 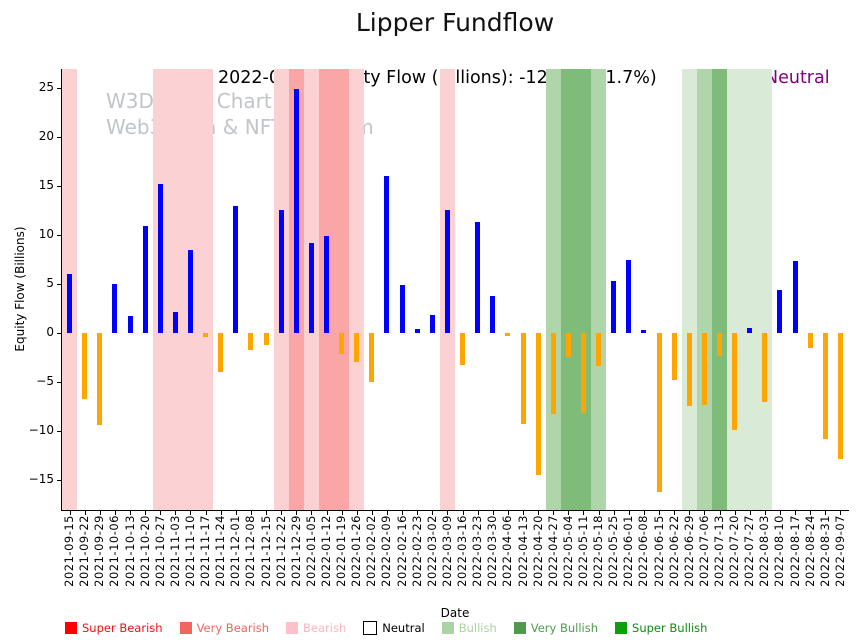 I want to click on x-tick-label: 2022-02-09, so click(x=386, y=551).